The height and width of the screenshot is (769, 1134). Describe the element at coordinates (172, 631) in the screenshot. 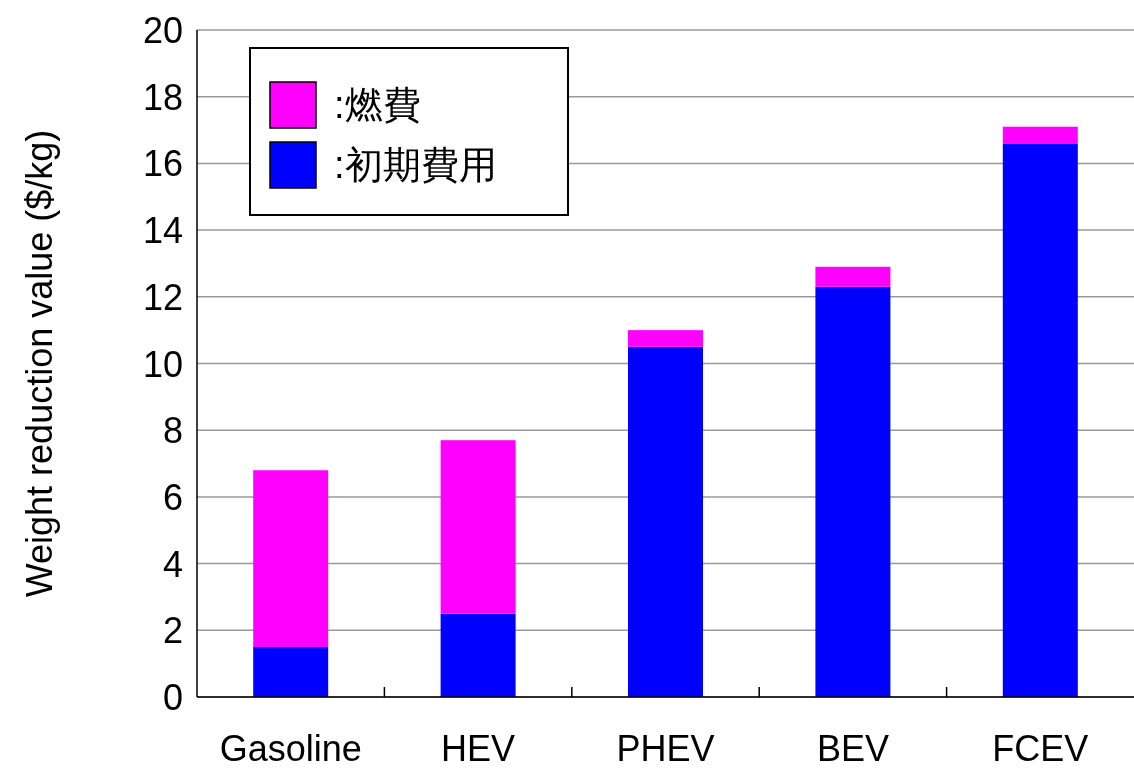

I see `y-tick-label: 2` at that location.